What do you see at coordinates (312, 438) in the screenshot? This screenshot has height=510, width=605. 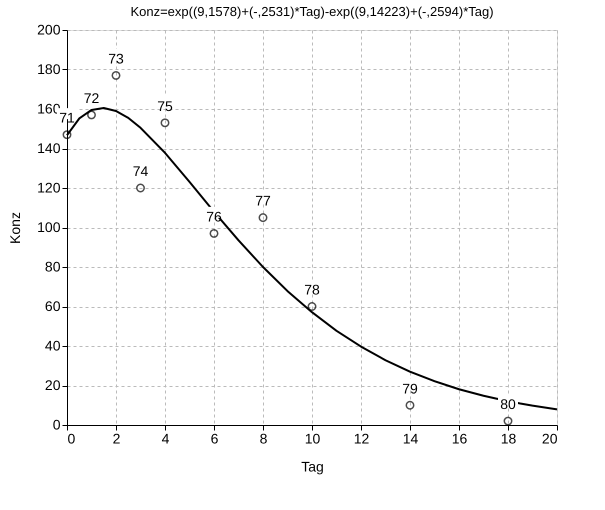 I see `x-tick-label: 10` at bounding box center [312, 438].